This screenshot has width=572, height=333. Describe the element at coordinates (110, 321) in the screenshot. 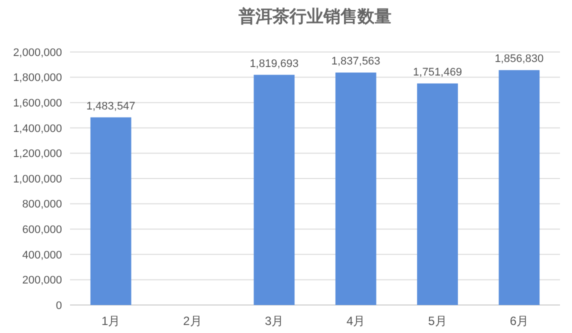

I see `x-tick-label: 1月` at that location.